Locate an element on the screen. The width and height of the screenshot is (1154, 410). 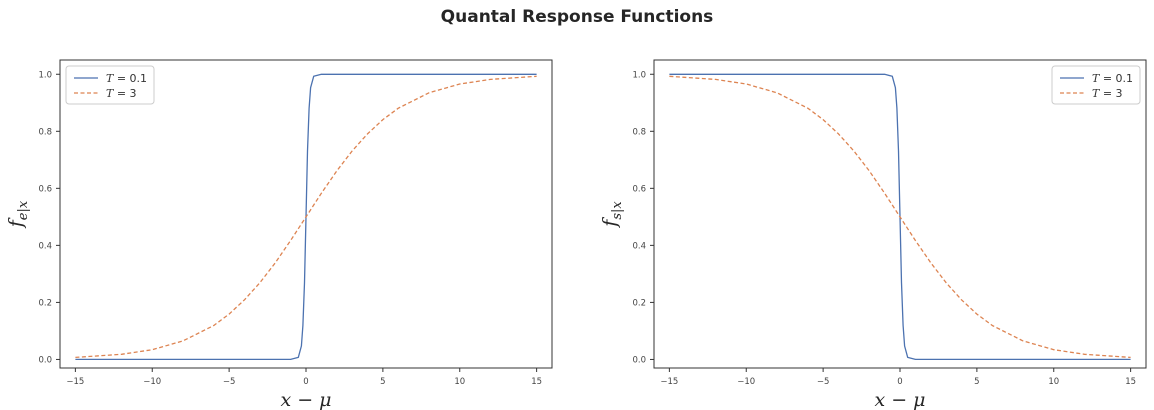
y-axis-label: fs|x is located at coordinates (612, 215).